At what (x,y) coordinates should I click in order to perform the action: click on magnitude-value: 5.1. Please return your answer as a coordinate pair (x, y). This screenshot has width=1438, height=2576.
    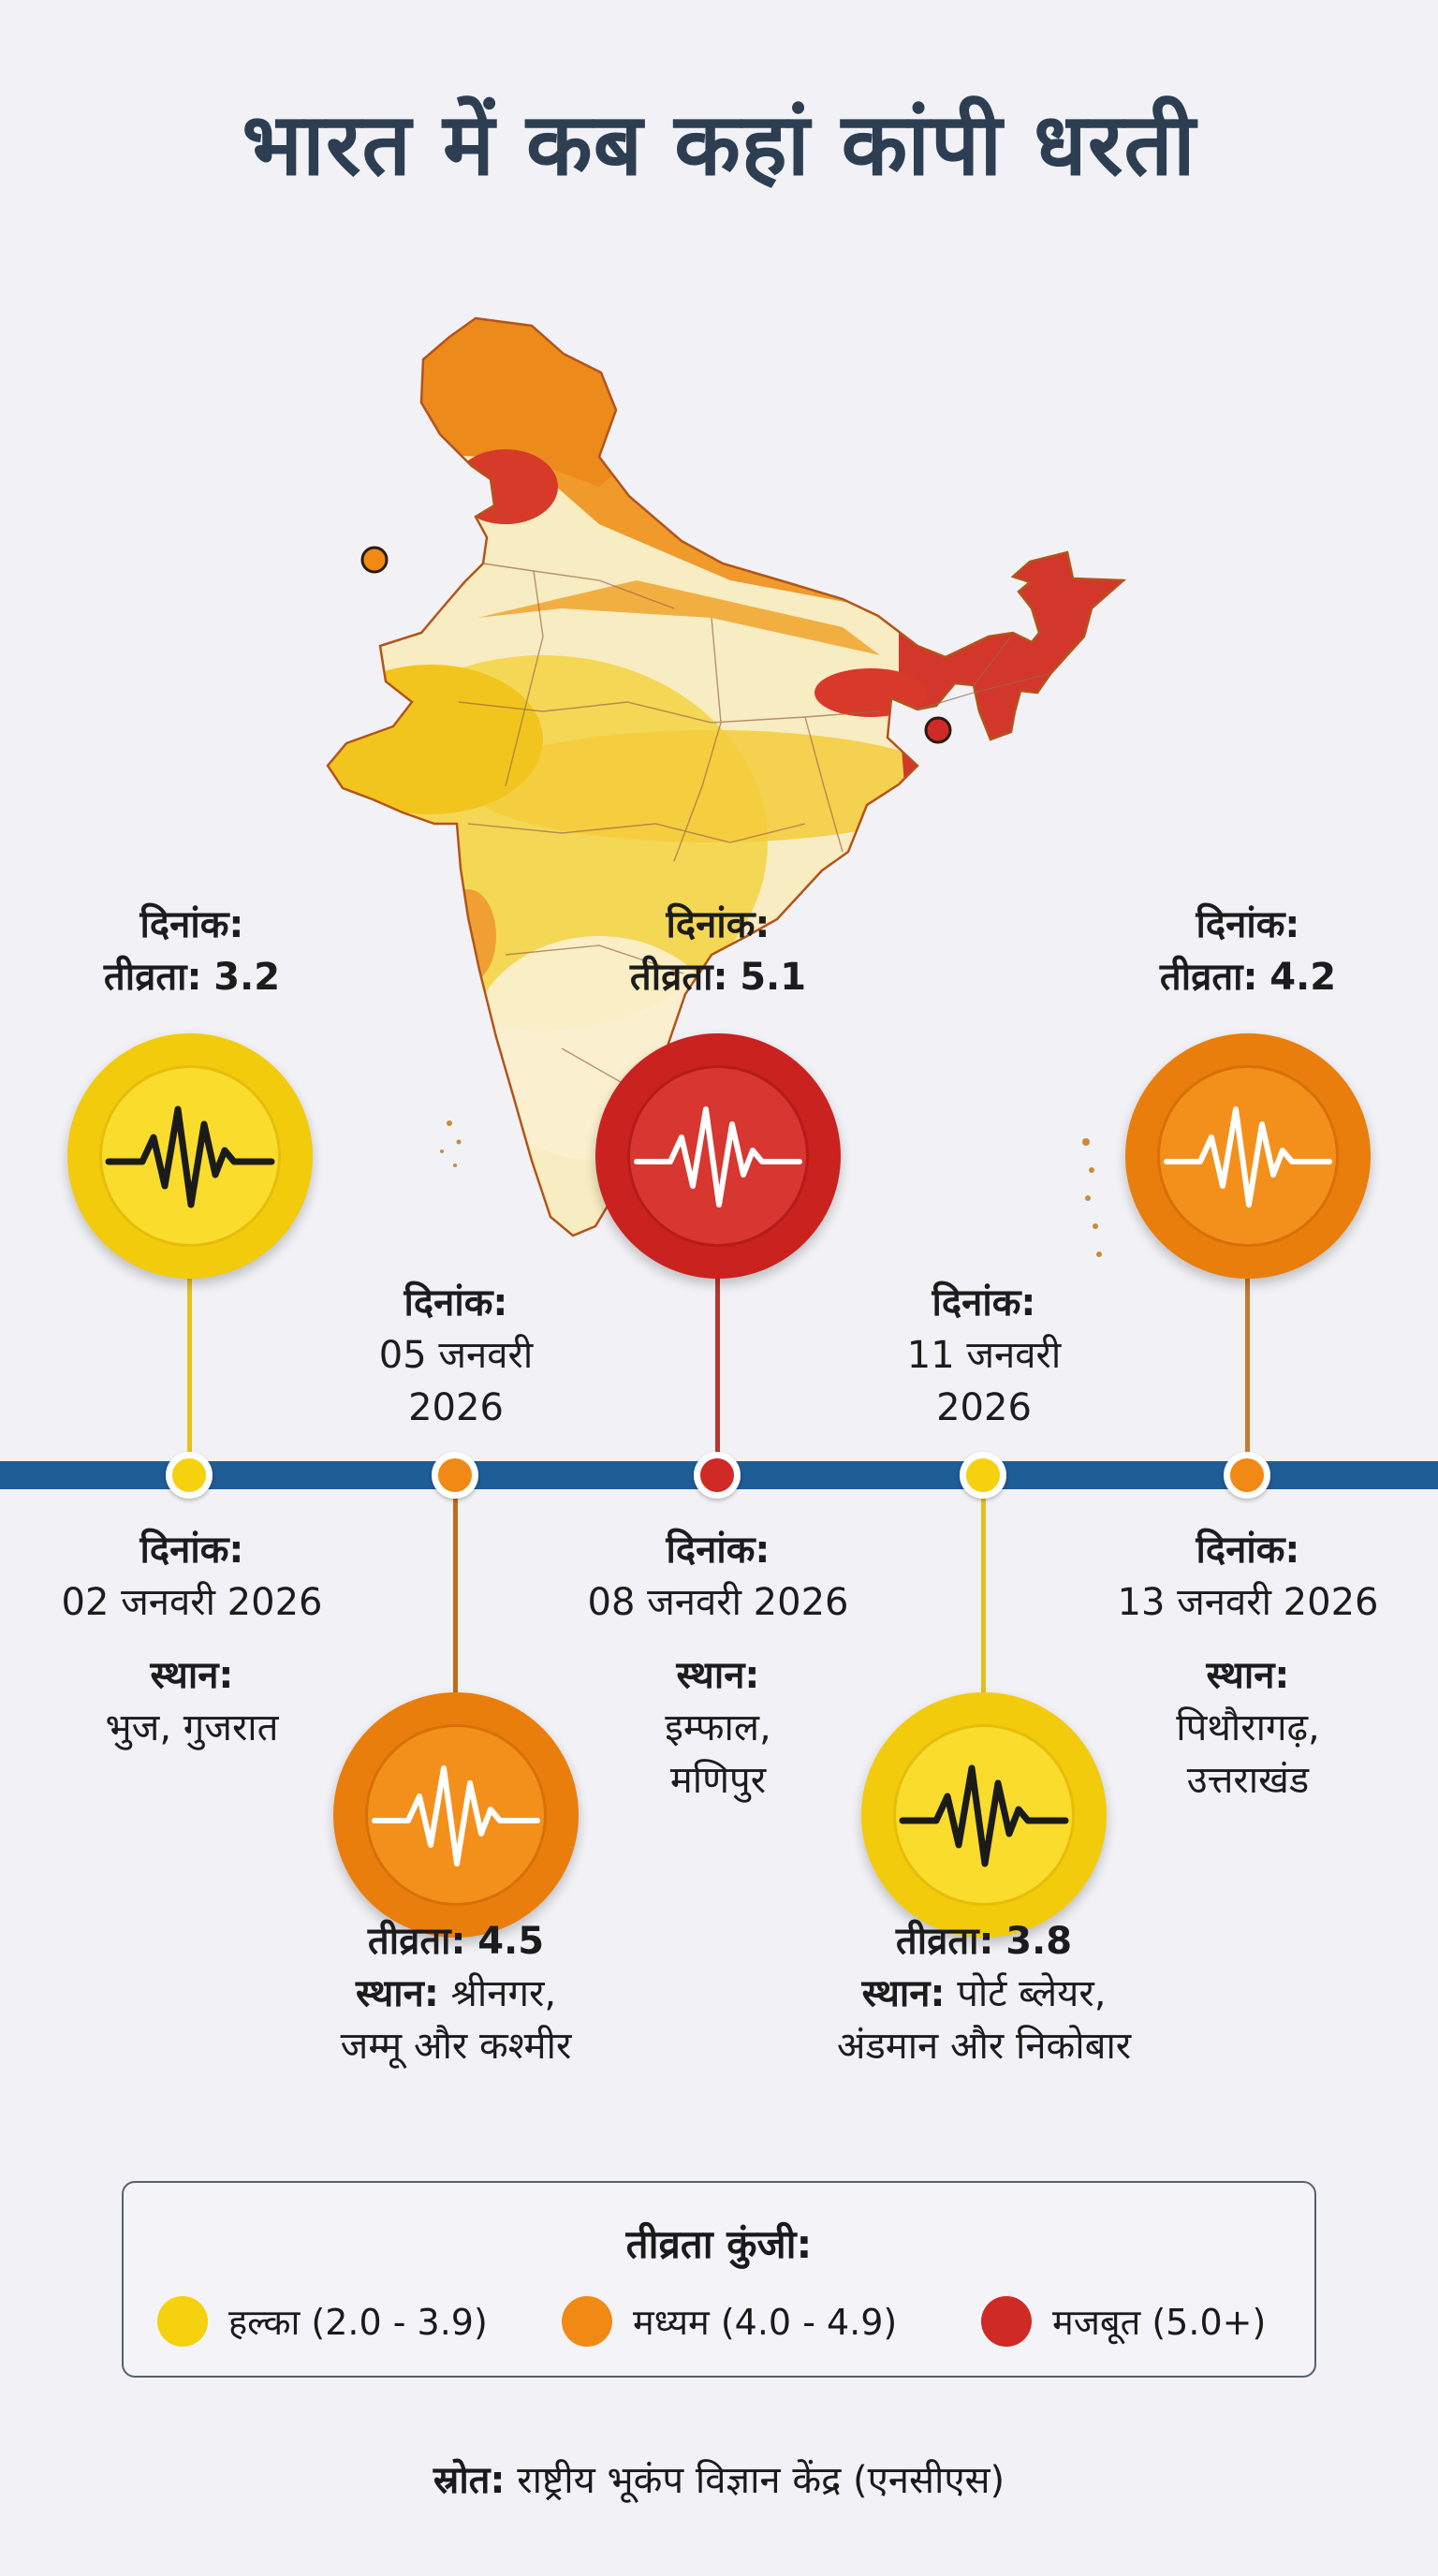
    Looking at the image, I should click on (773, 977).